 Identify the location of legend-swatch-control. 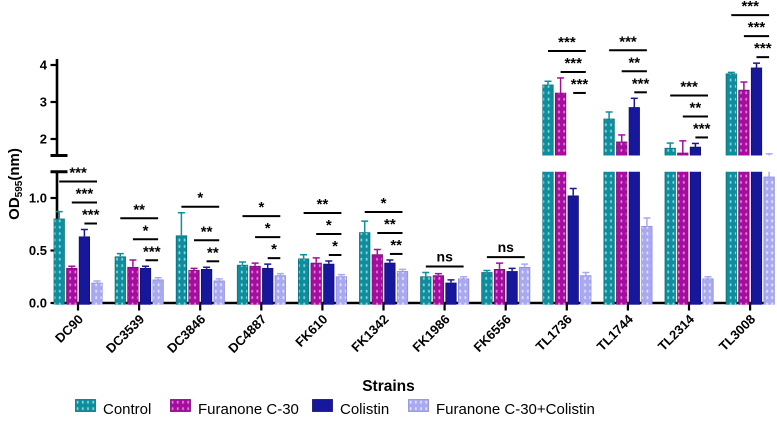
(85, 407).